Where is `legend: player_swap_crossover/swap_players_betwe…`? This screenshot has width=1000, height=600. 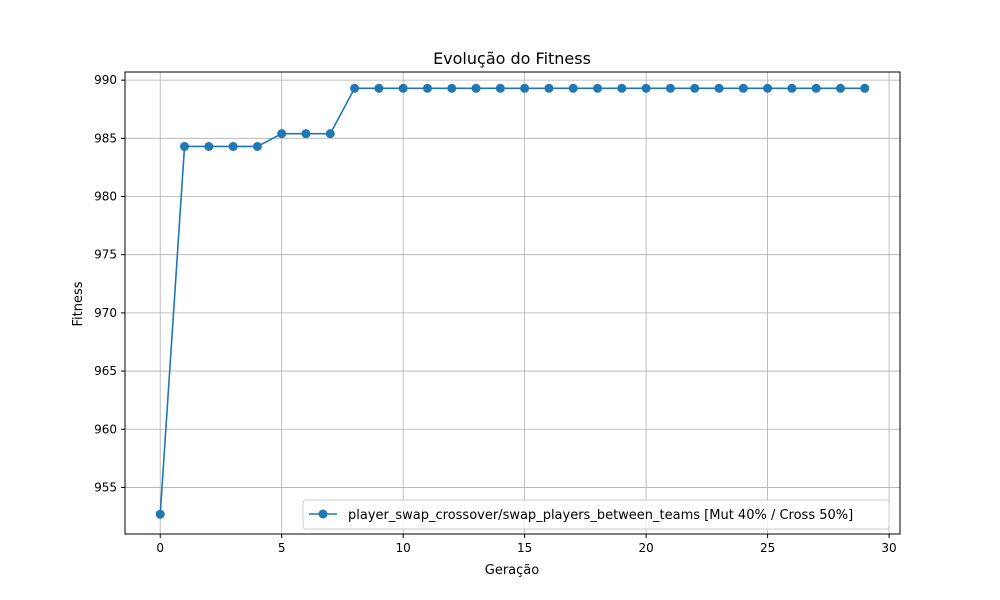 legend: player_swap_crossover/swap_players_betwe… is located at coordinates (596, 514).